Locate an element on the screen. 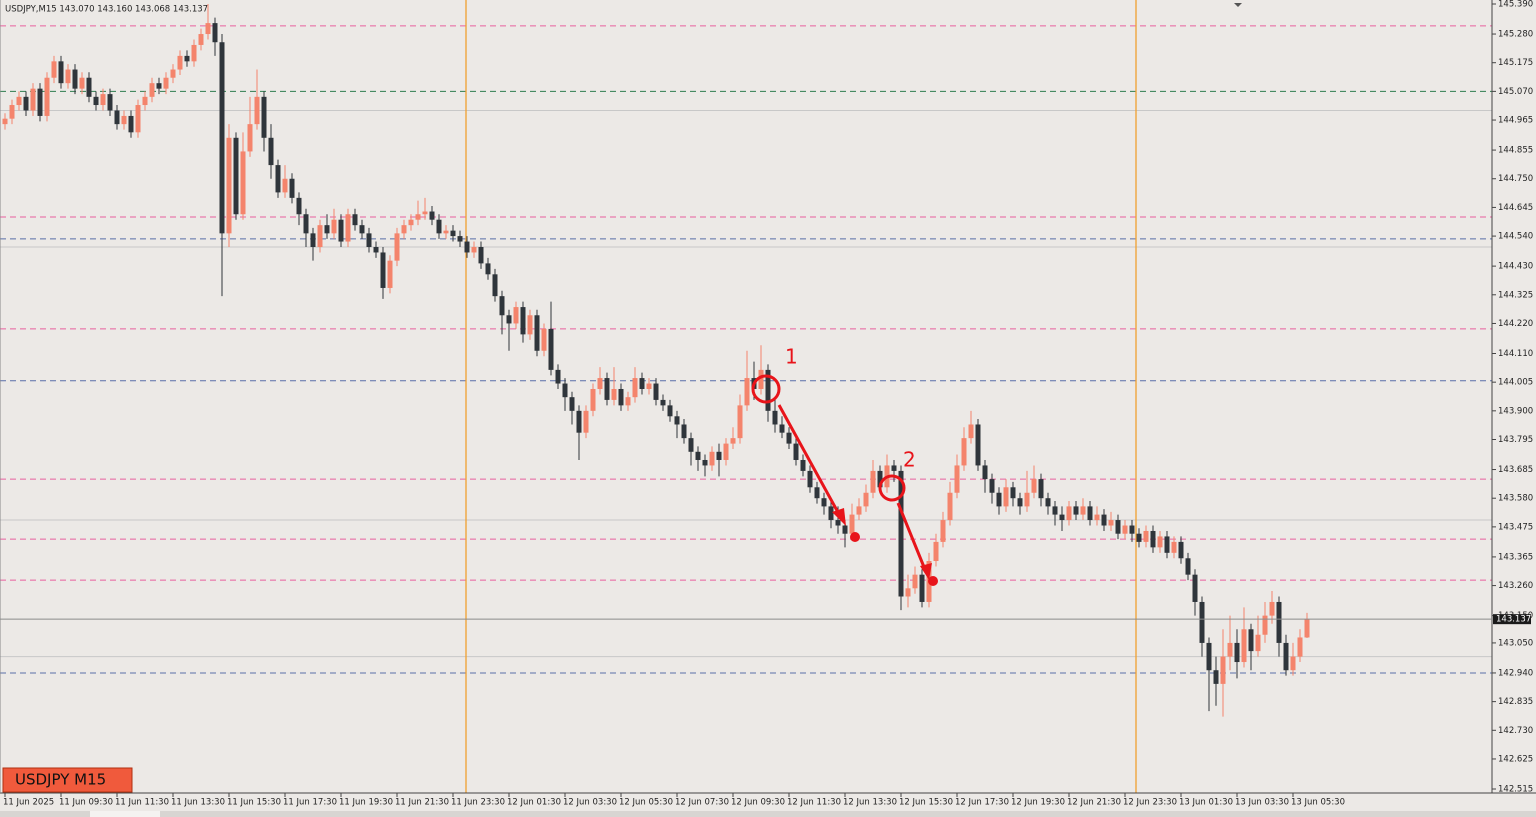 The height and width of the screenshot is (817, 1536). y-tick-label: 143.475 is located at coordinates (1515, 527).